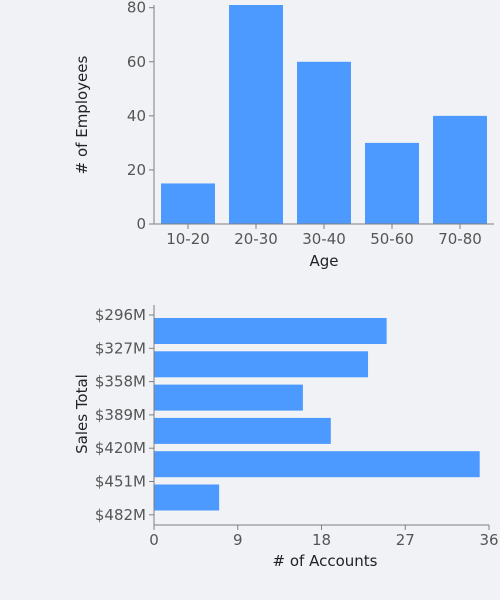 This screenshot has height=600, width=500. What do you see at coordinates (405, 540) in the screenshot?
I see `c2-x-tick-label: 27` at bounding box center [405, 540].